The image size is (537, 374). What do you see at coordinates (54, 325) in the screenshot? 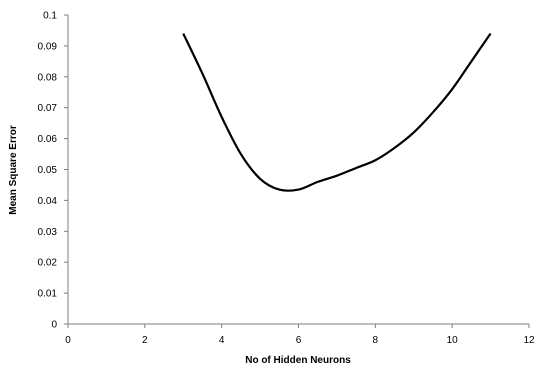
I see `y-tick-label: 0` at bounding box center [54, 325].